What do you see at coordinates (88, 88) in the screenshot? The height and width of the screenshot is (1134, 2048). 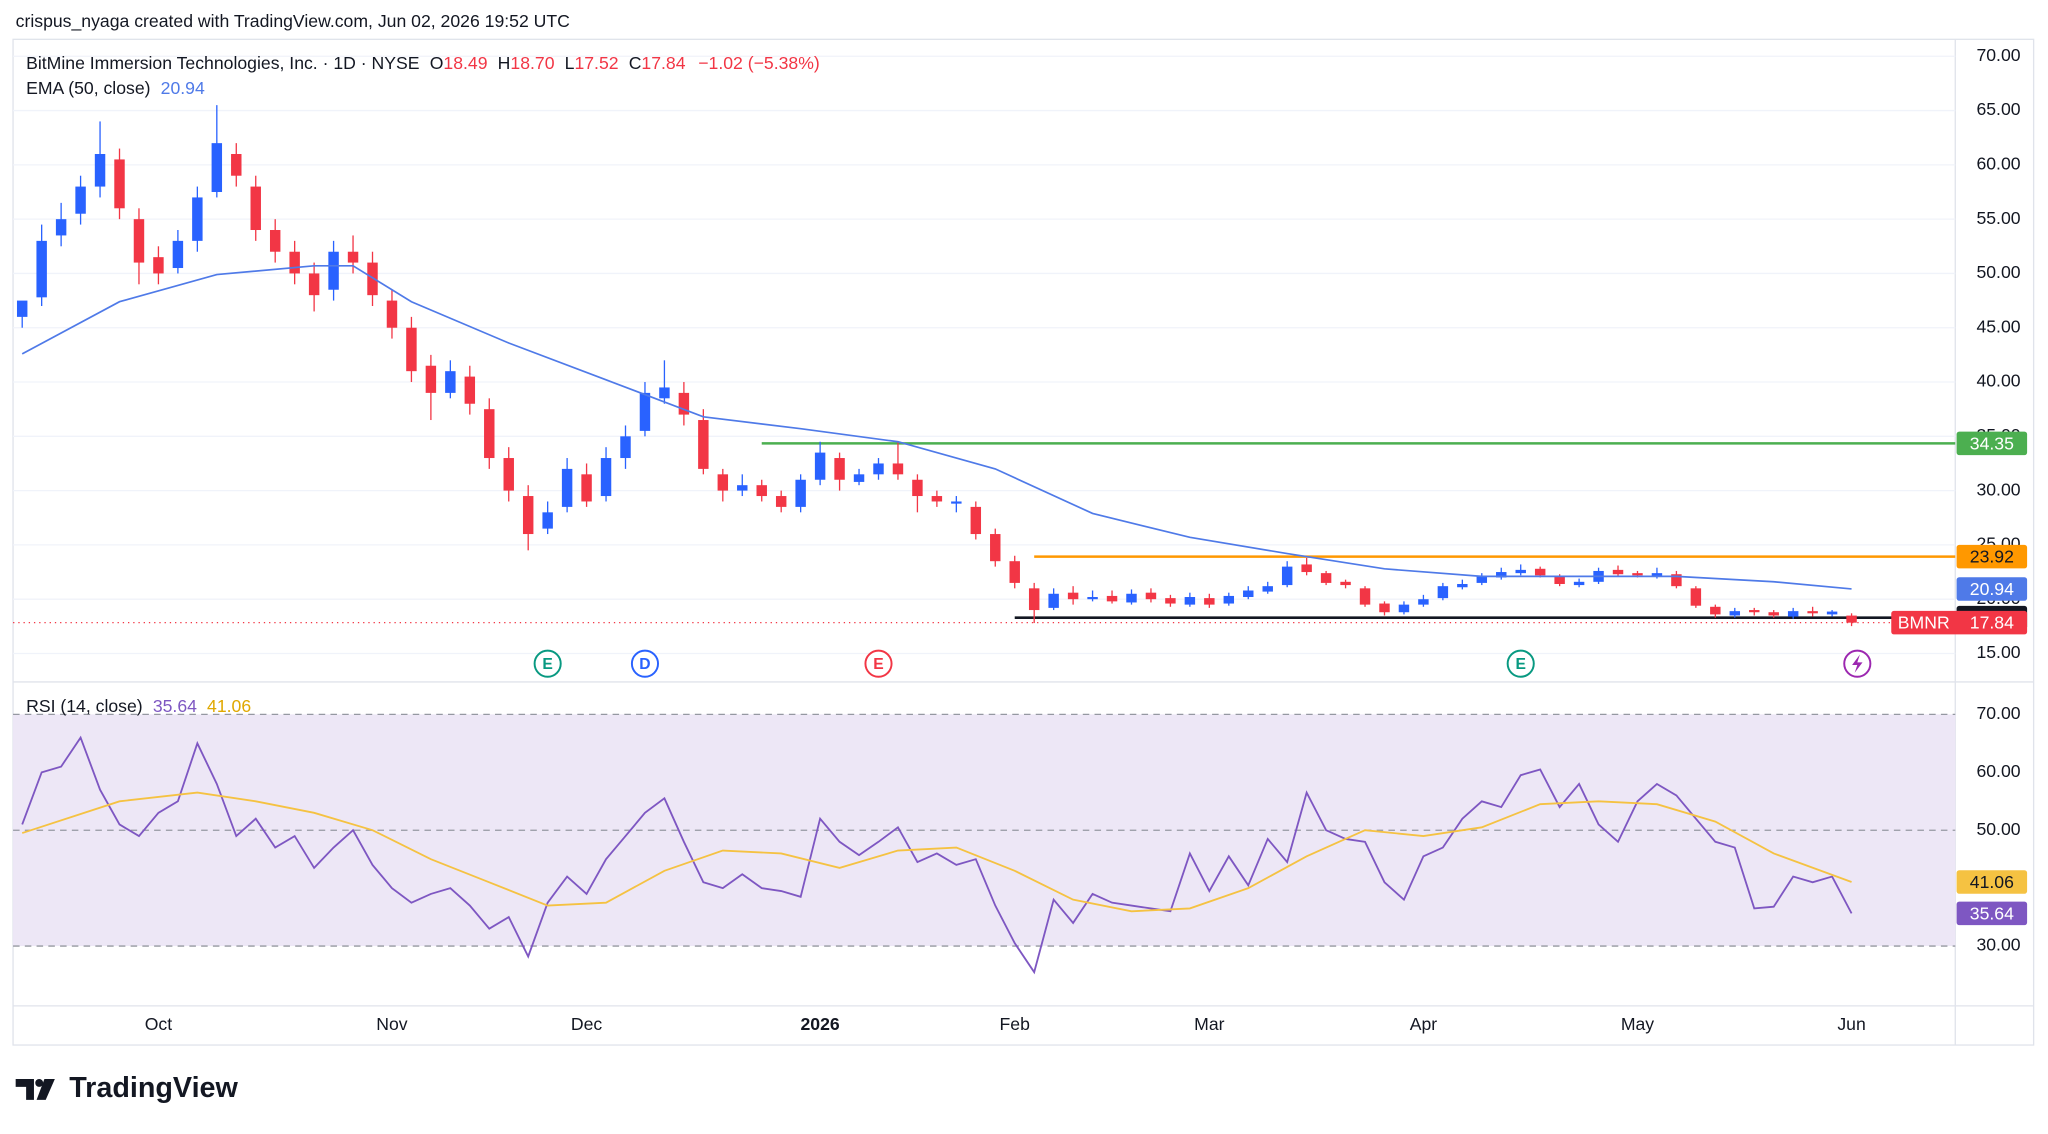 I see `ema-name: EMA (50, close)` at bounding box center [88, 88].